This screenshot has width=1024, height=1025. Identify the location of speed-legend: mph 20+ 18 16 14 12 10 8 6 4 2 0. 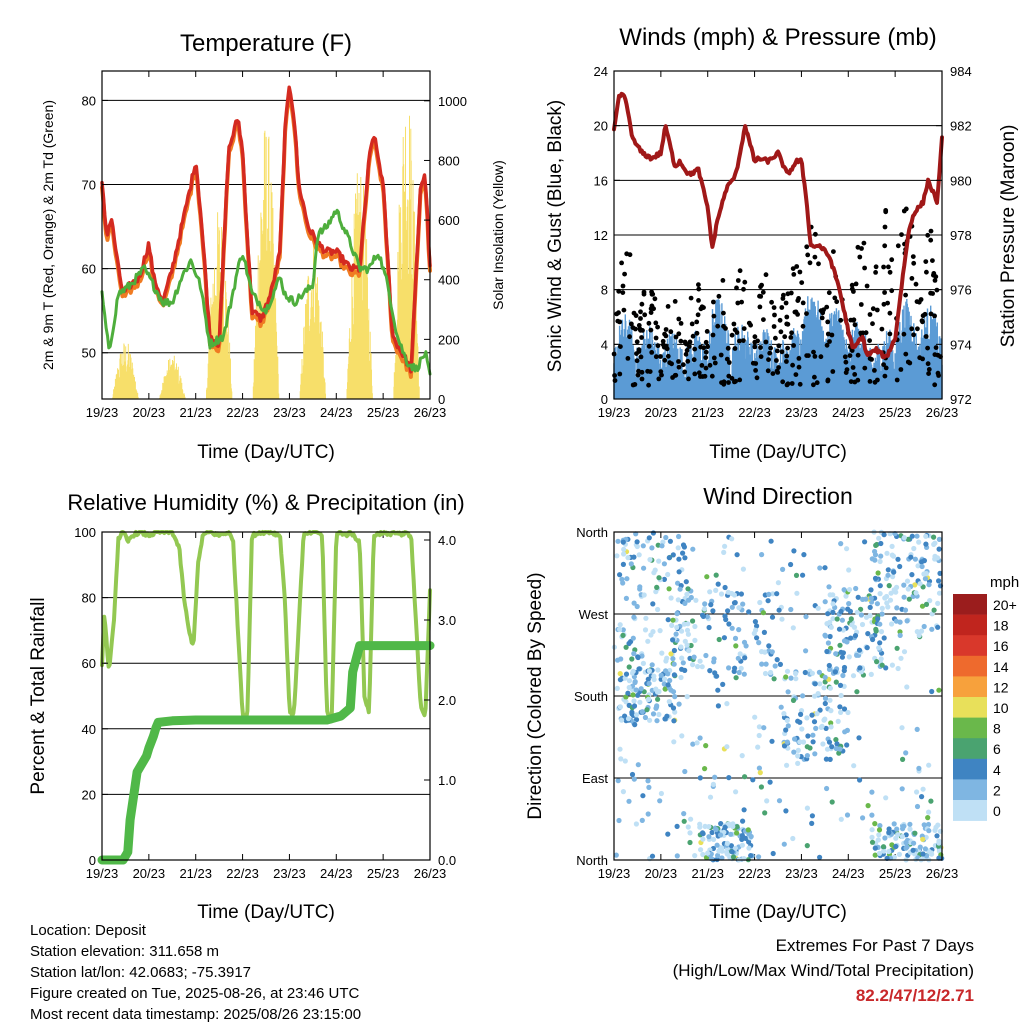
(986, 697).